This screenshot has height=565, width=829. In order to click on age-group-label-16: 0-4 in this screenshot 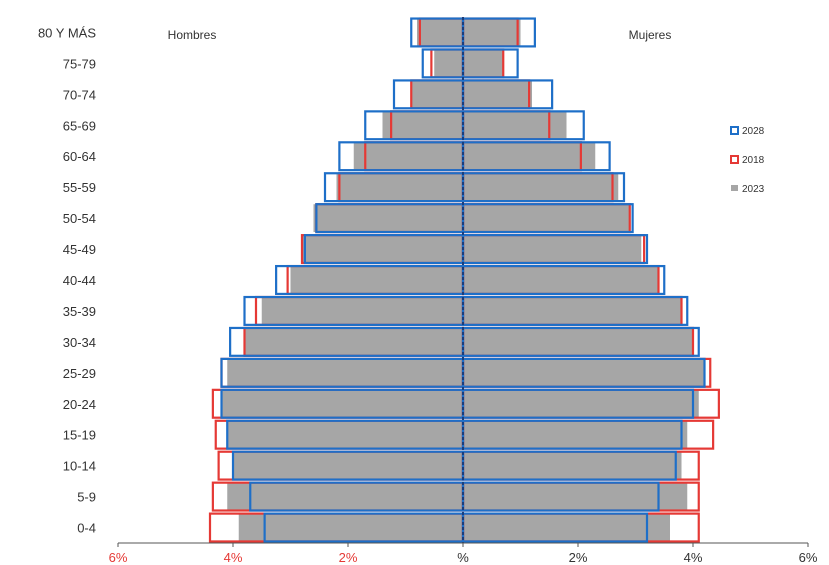, I will do `click(86, 528)`.